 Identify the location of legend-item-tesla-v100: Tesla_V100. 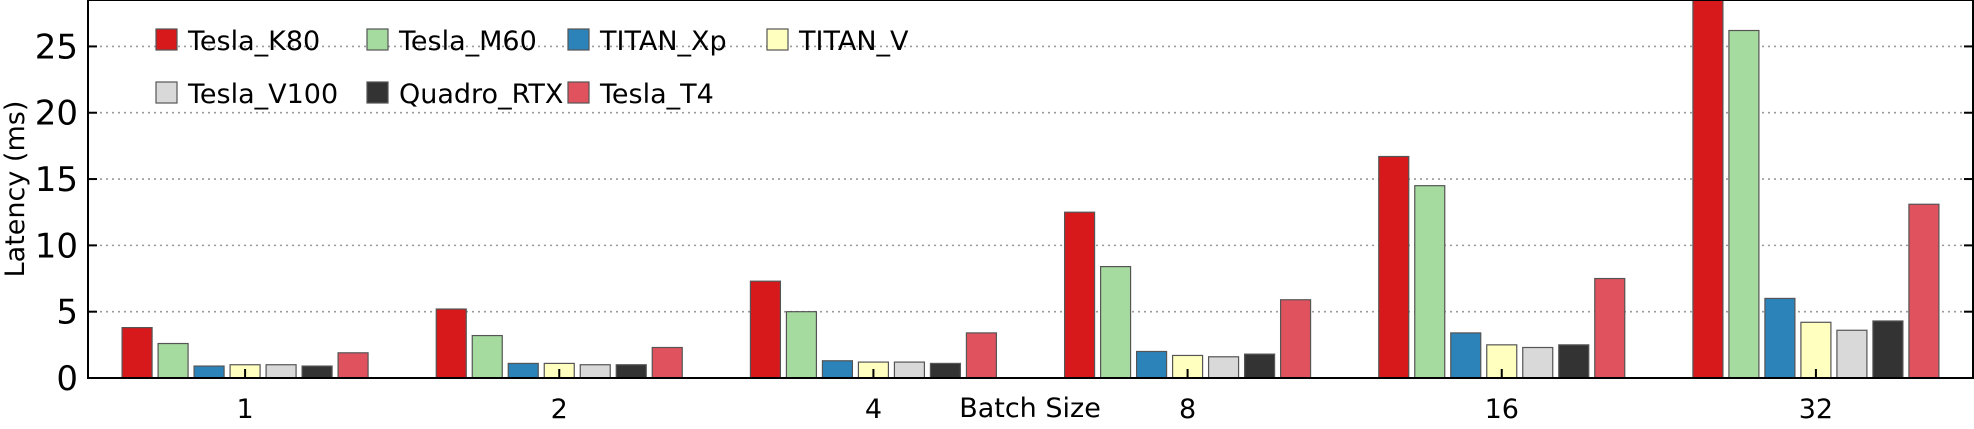
(246, 94).